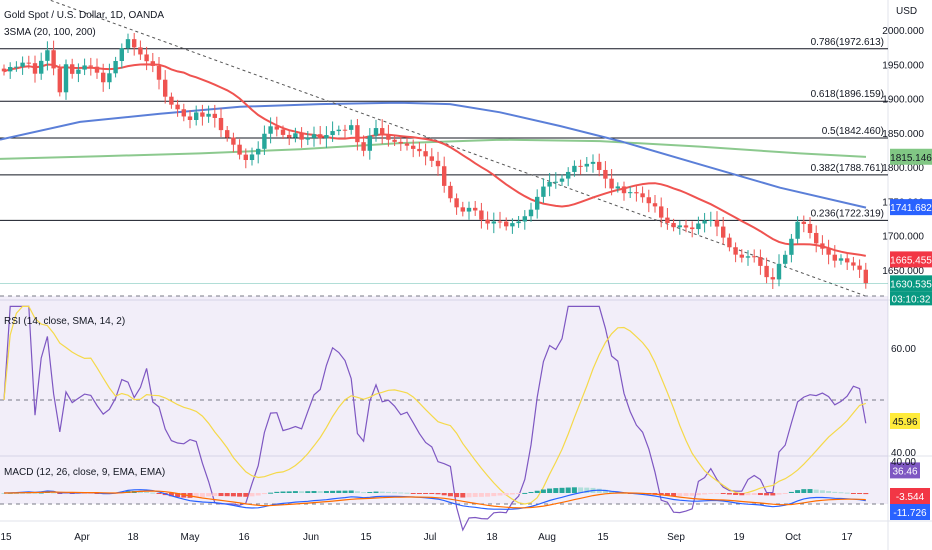 The image size is (932, 550). What do you see at coordinates (903, 65) in the screenshot?
I see `price-axis-tick-label: 1950.000` at bounding box center [903, 65].